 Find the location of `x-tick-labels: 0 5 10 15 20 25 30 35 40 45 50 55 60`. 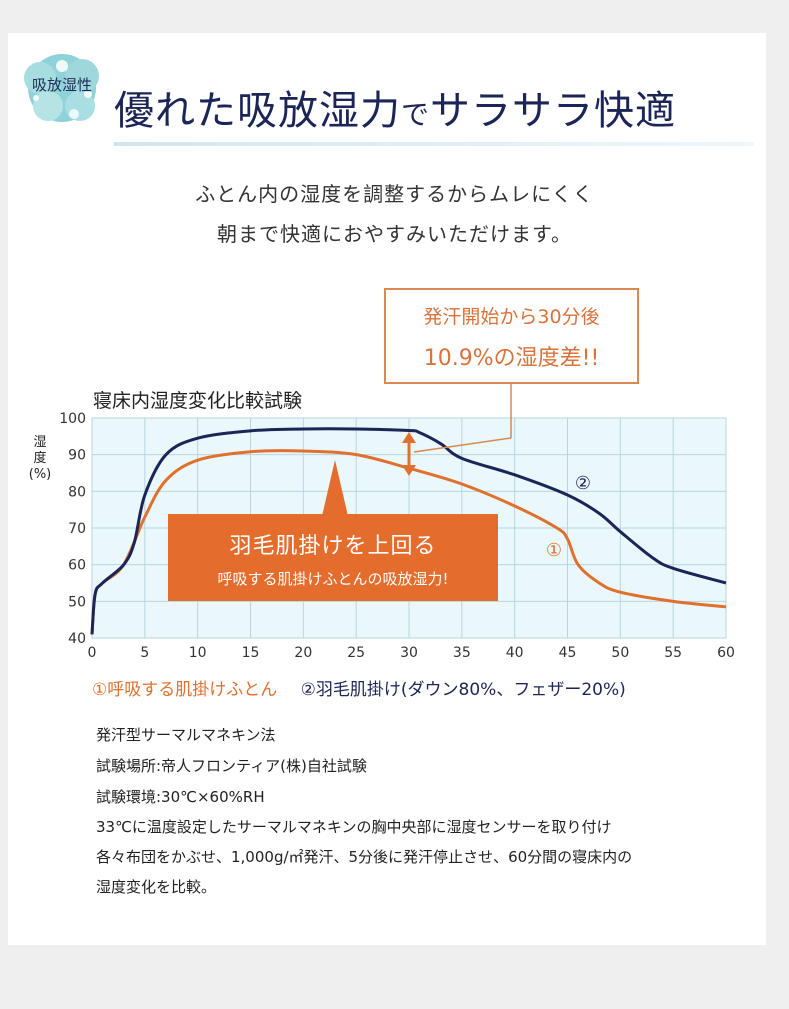

x-tick-labels: 0 5 10 15 20 25 30 35 40 45 50 55 60 is located at coordinates (411, 653).